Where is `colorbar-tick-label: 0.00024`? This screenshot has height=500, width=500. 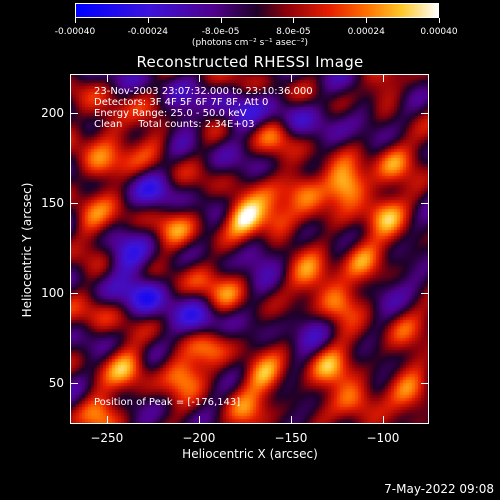
colorbar-tick-label: 0.00024 is located at coordinates (366, 32).